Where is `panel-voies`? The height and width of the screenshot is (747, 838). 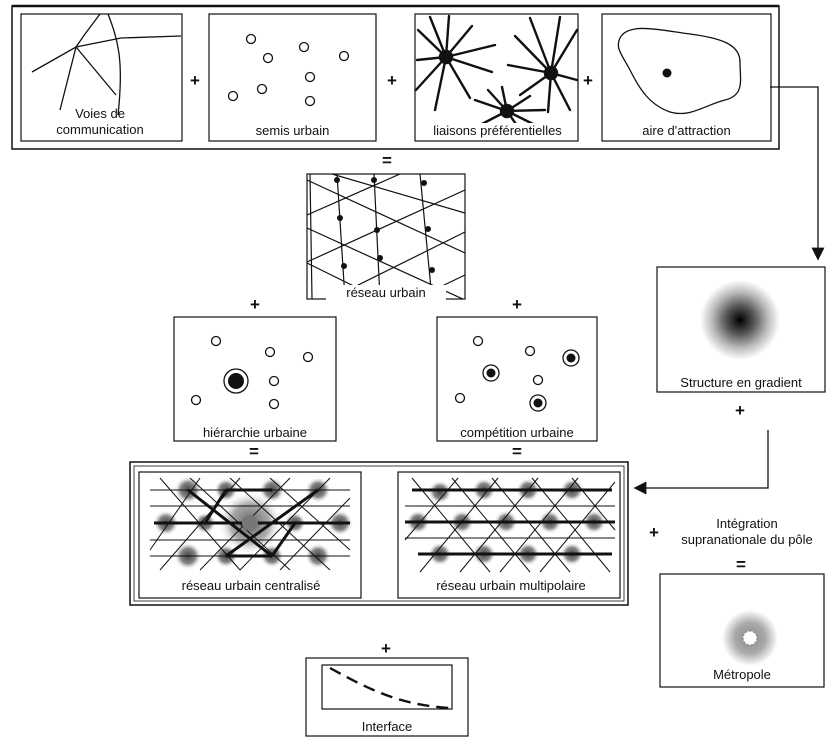 panel-voies is located at coordinates (101, 77).